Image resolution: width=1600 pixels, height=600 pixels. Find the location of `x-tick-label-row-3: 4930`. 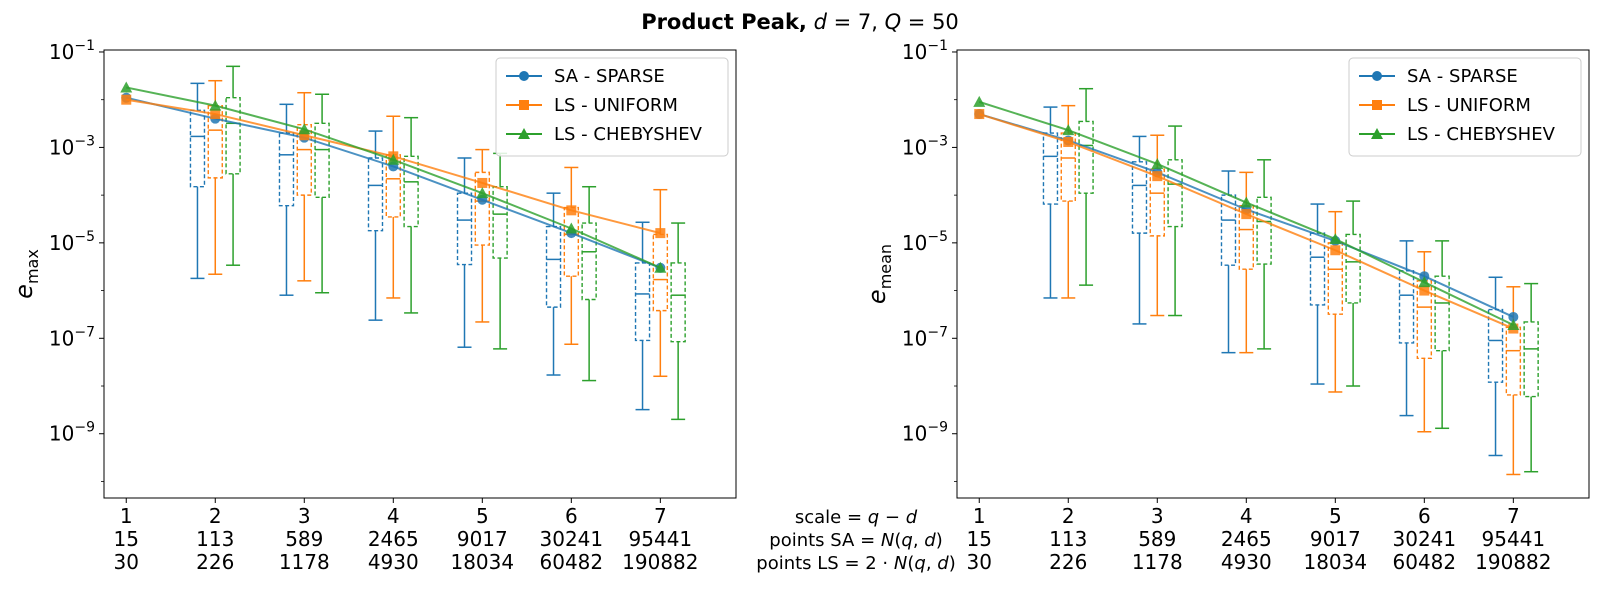

x-tick-label-row-3: 4930 is located at coordinates (1246, 562).